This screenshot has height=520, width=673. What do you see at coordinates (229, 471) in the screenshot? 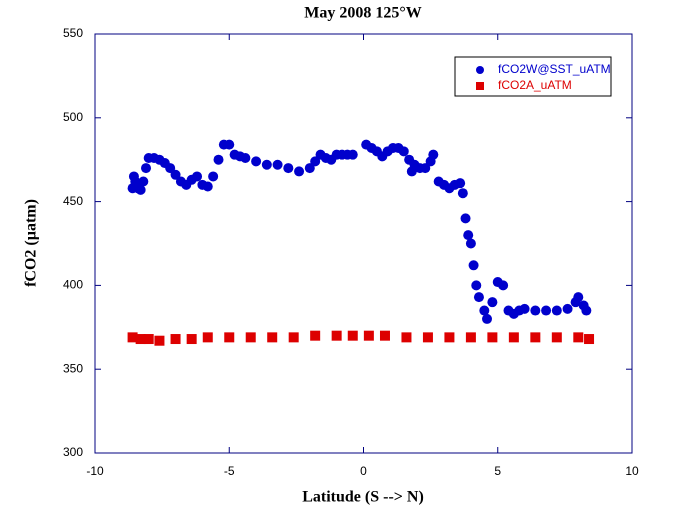
I see `x-tick-label: -5` at bounding box center [229, 471].